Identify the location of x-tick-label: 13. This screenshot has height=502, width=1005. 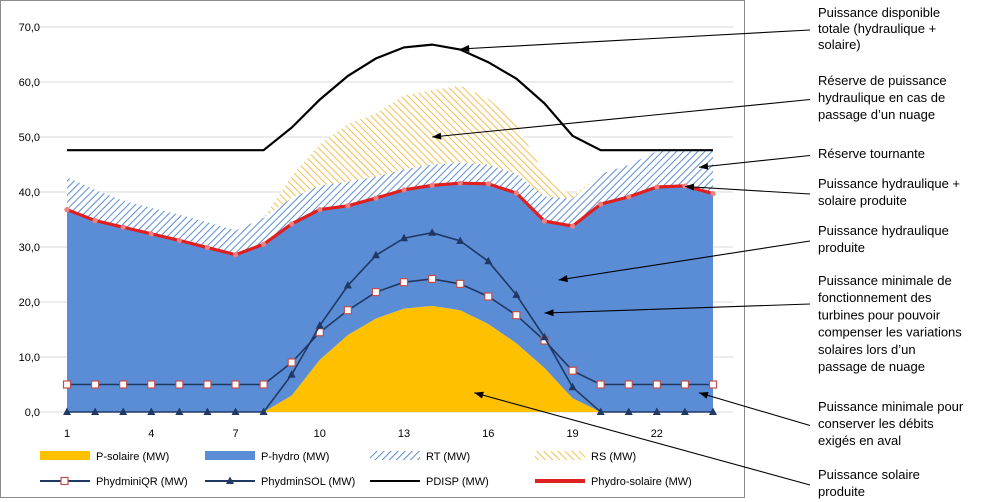
(404, 434).